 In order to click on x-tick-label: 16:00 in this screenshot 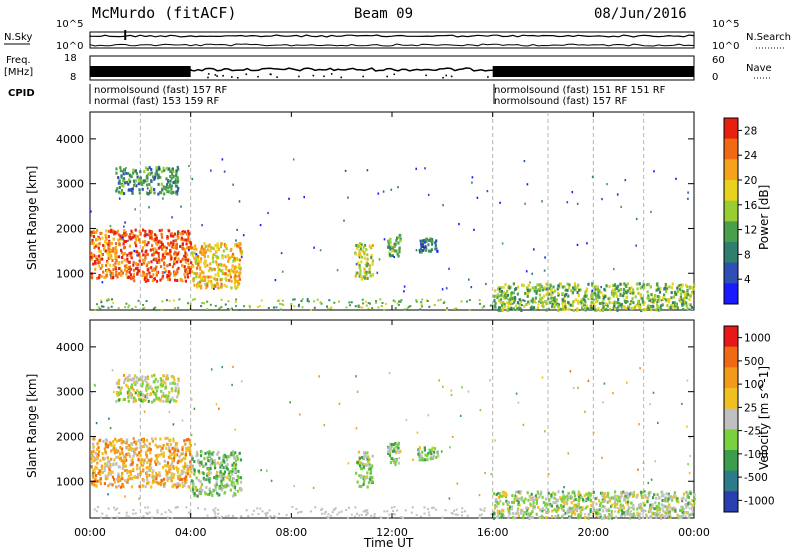, I will do `click(493, 532)`.